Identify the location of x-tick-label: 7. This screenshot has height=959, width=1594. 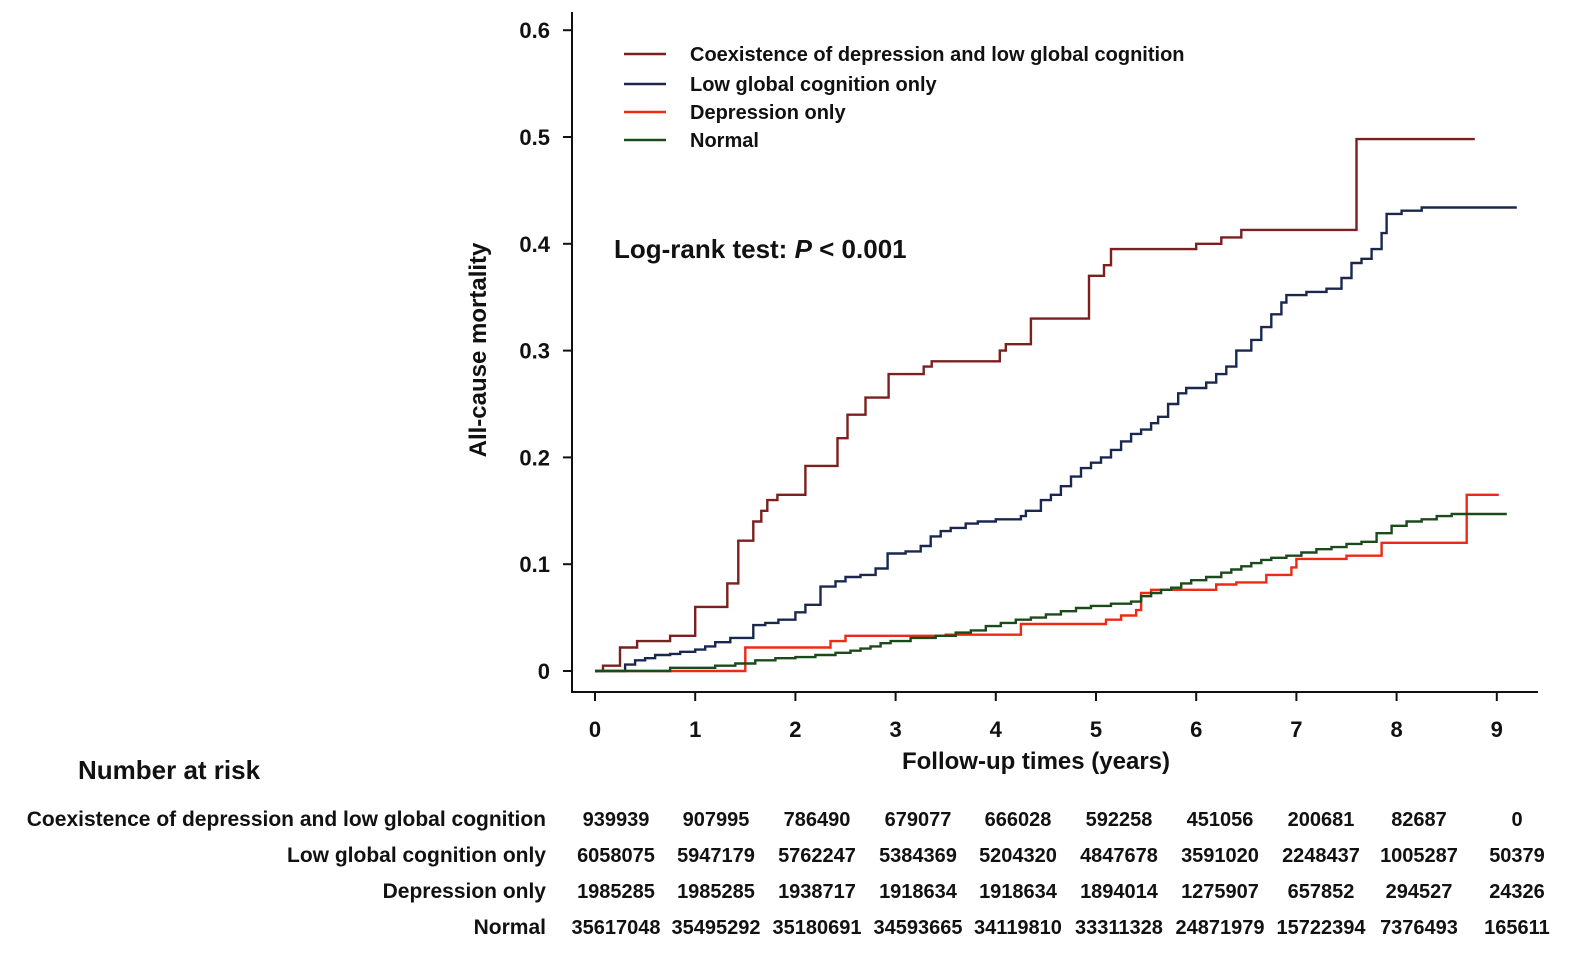
(1296, 729).